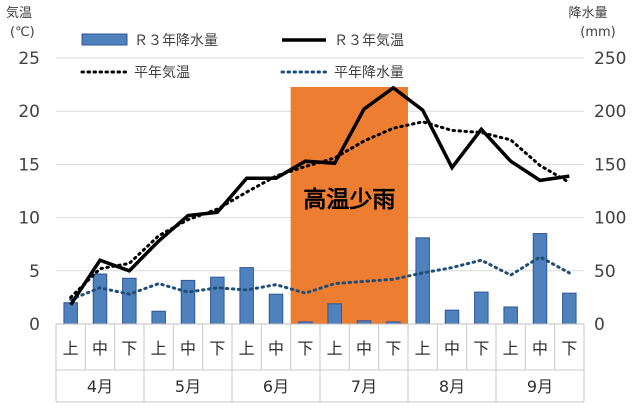 The width and height of the screenshot is (640, 412). Describe the element at coordinates (540, 348) in the screenshot. I see `category-inner-16: 中` at that location.